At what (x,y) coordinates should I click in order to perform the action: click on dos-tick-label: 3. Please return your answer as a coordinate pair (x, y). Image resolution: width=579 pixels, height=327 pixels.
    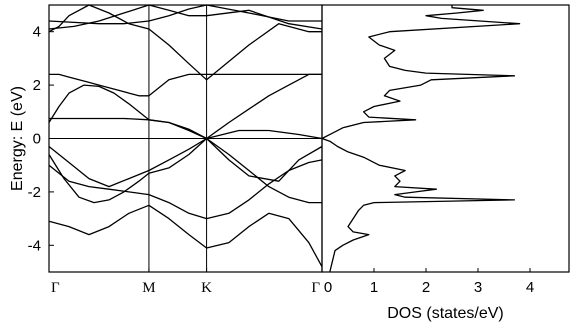
    Looking at the image, I should click on (478, 287).